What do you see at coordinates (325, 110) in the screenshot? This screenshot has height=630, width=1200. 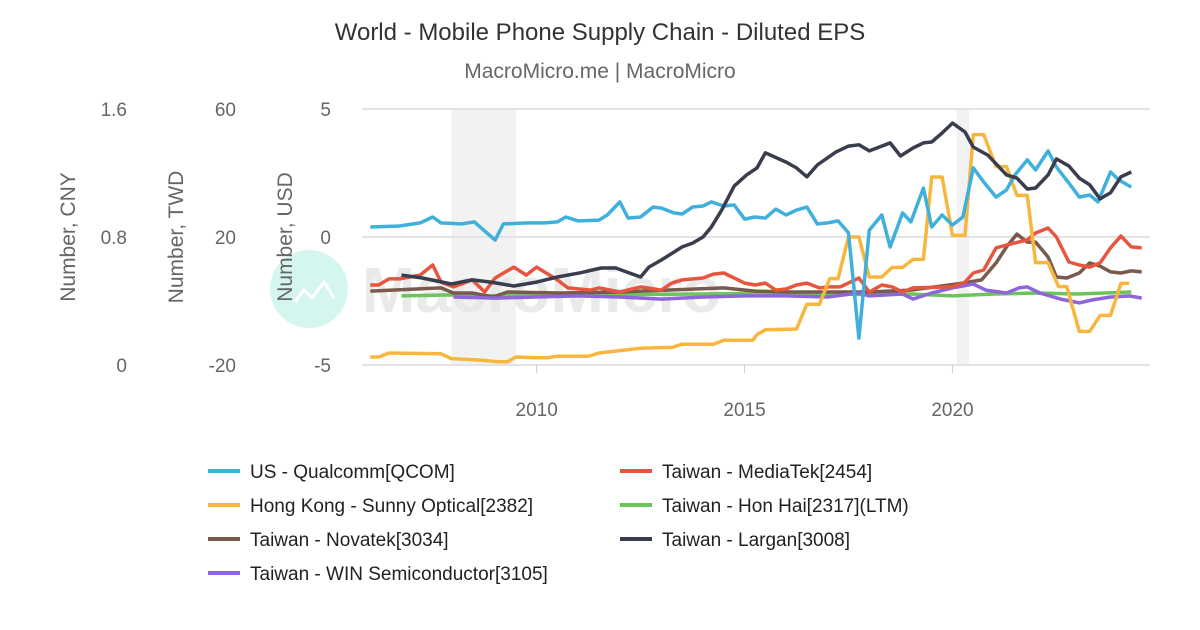 I see `y-tick-label-usd: 5` at bounding box center [325, 110].